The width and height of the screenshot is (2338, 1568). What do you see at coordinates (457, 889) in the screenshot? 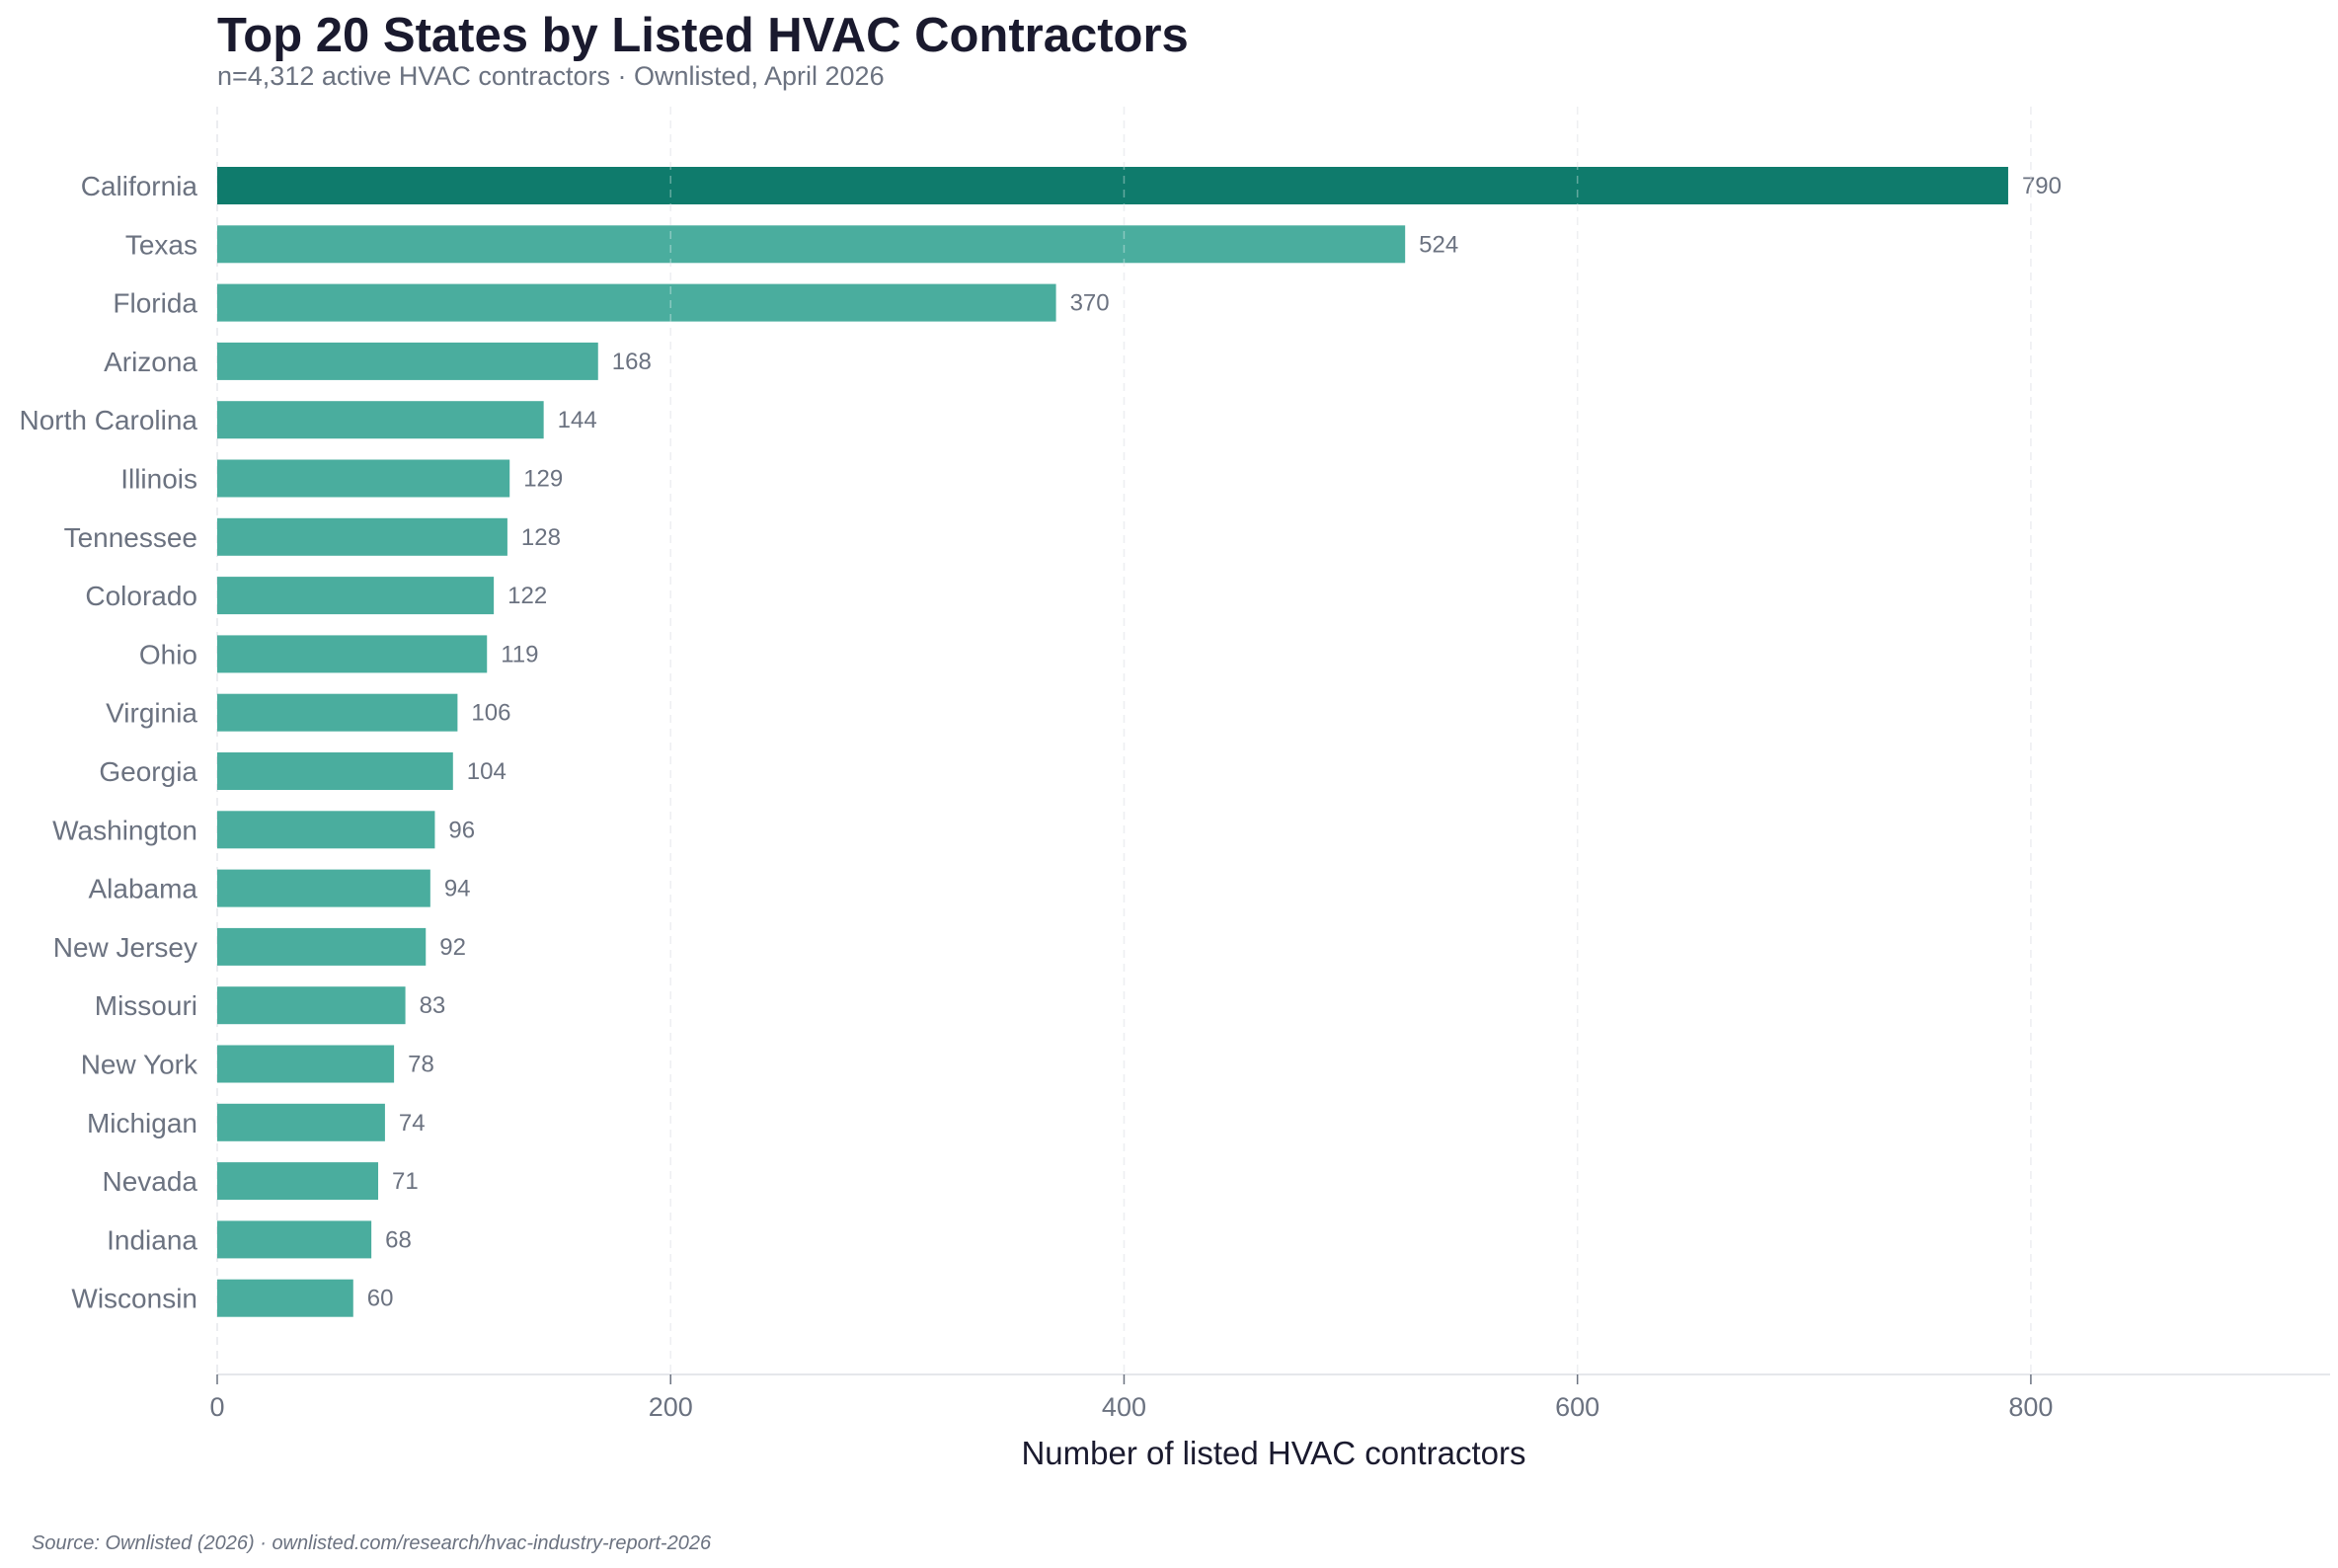
I see `value-label: 94` at bounding box center [457, 889].